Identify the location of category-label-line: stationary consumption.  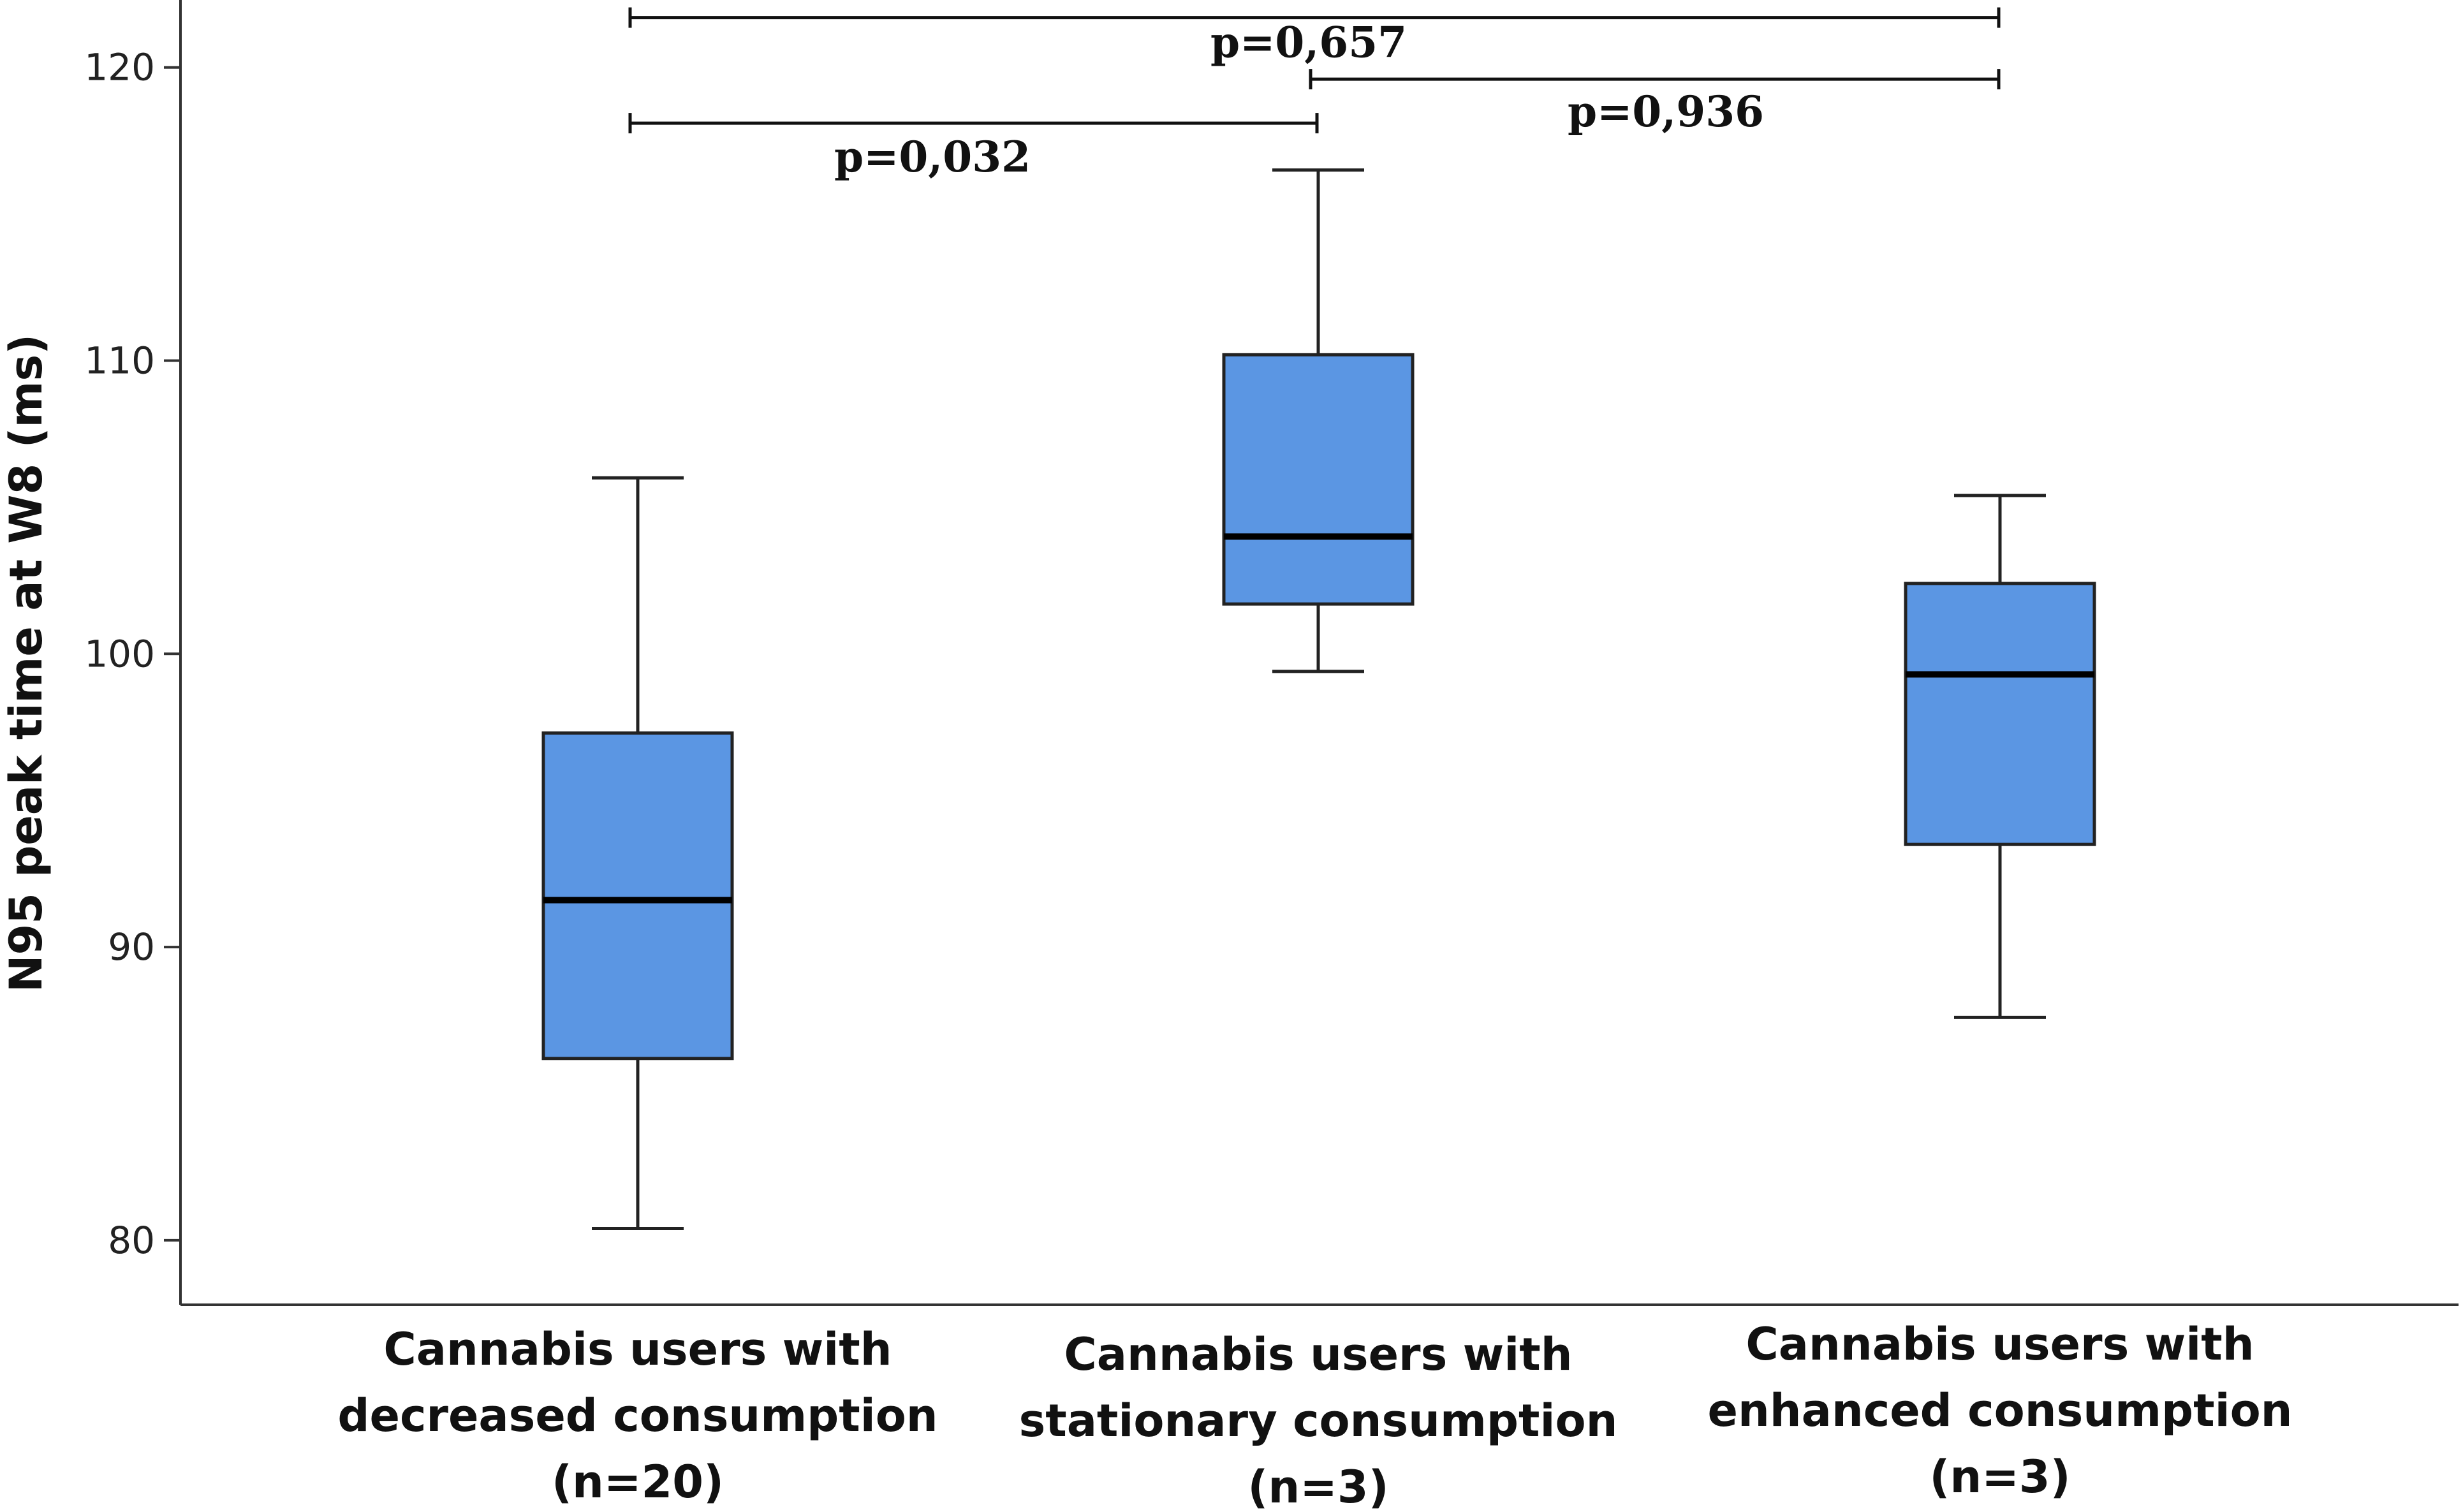
(1319, 1421).